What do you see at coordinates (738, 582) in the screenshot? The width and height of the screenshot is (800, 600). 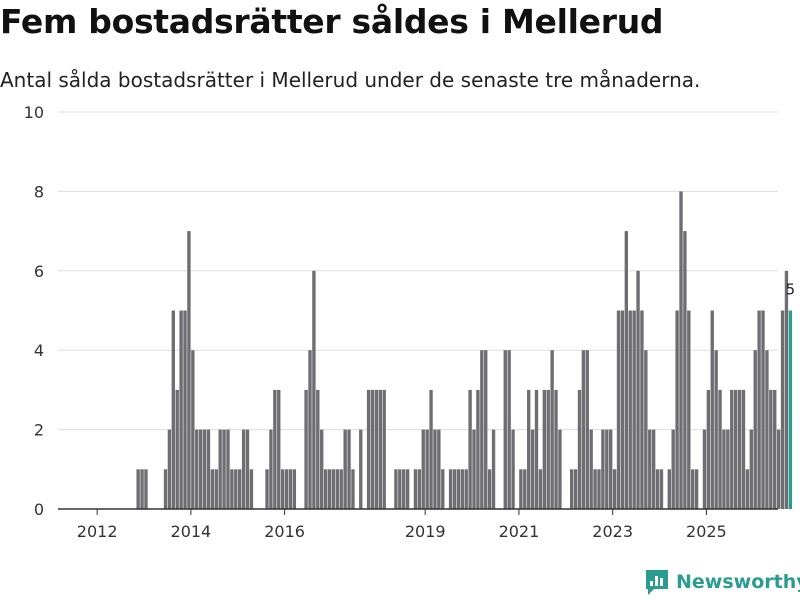 I see `brand-name: Newsworthy` at bounding box center [738, 582].